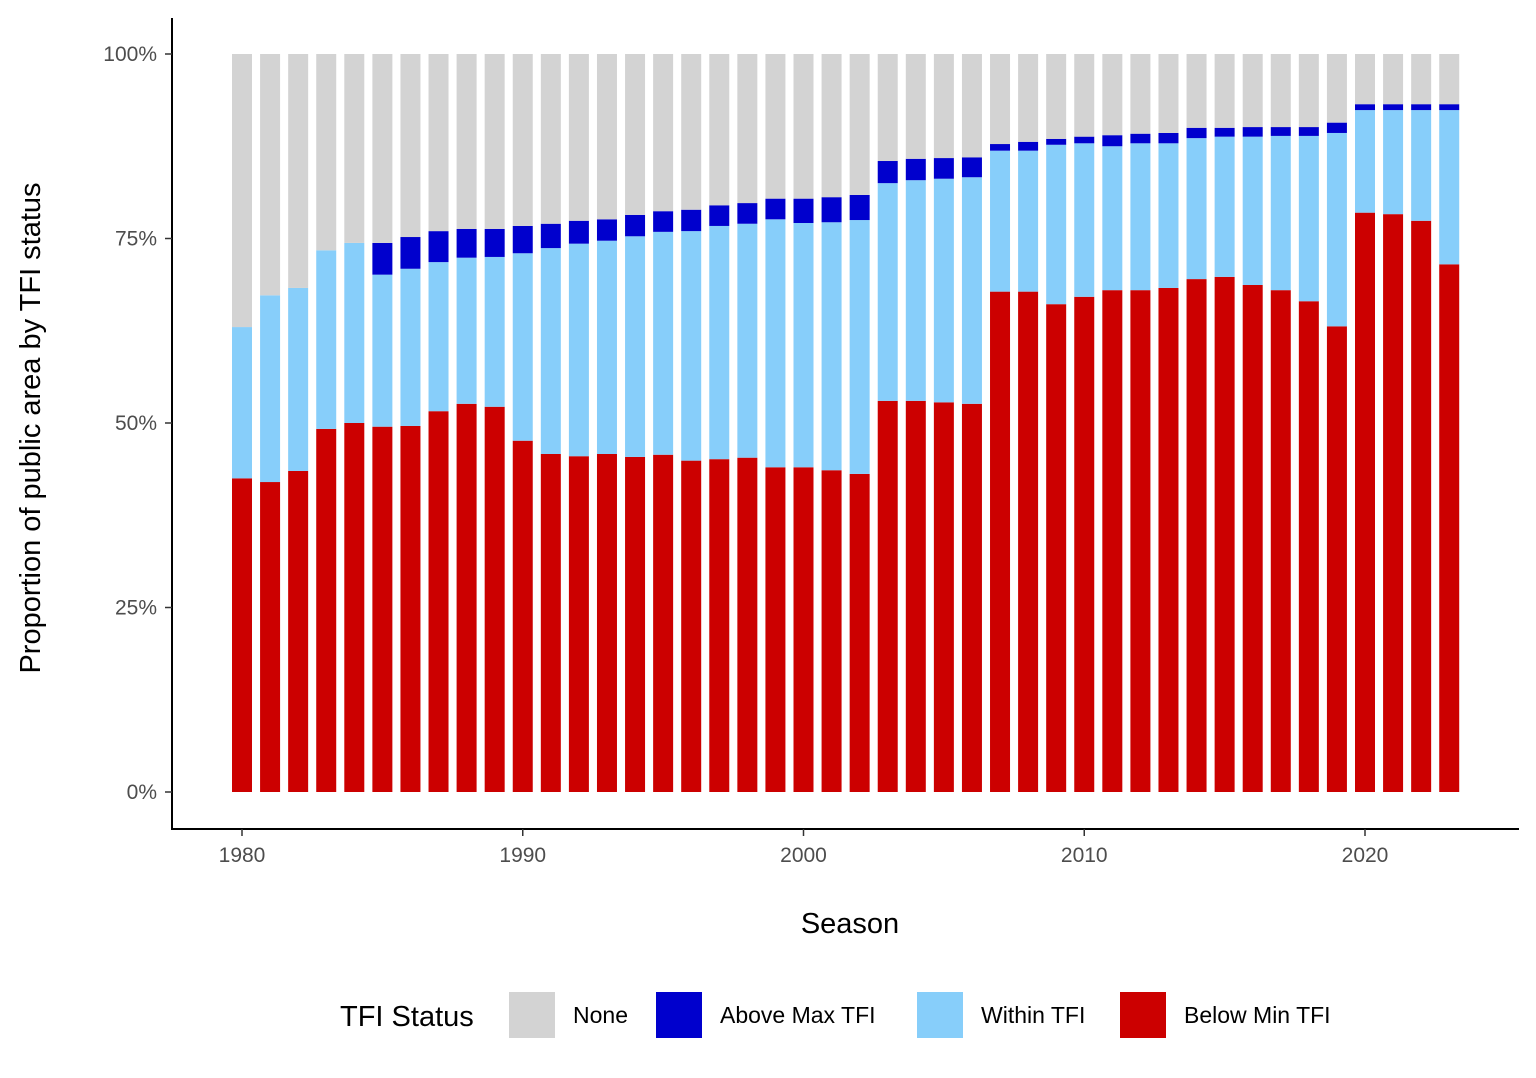  I want to click on bar-within-tfi-1999, so click(775, 343).